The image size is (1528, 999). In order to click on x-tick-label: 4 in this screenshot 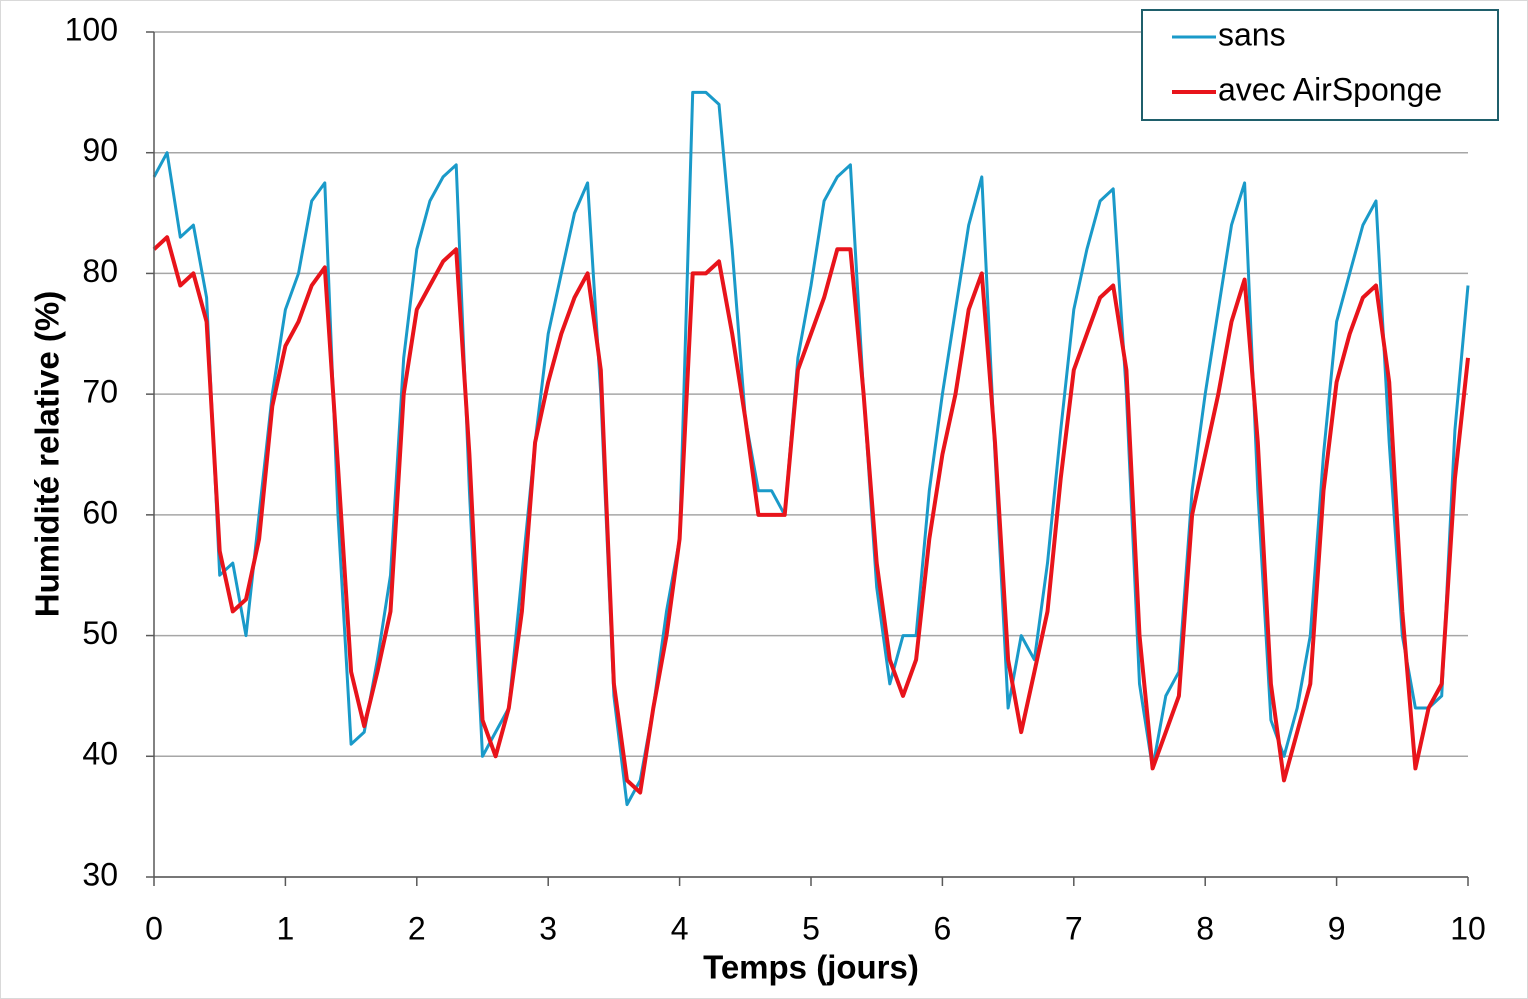, I will do `click(680, 928)`.